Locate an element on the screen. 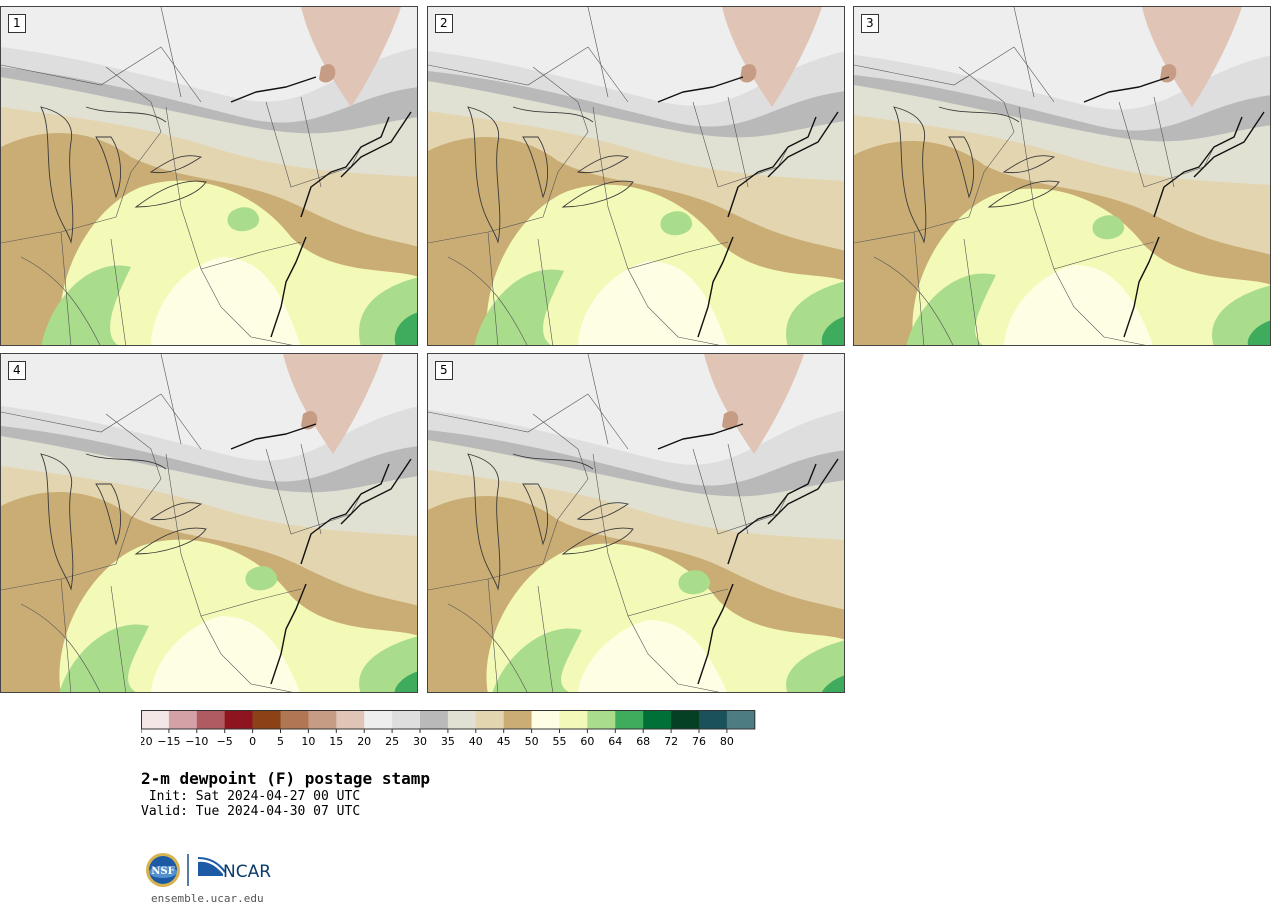  member-map-5: 5 is located at coordinates (636, 523).